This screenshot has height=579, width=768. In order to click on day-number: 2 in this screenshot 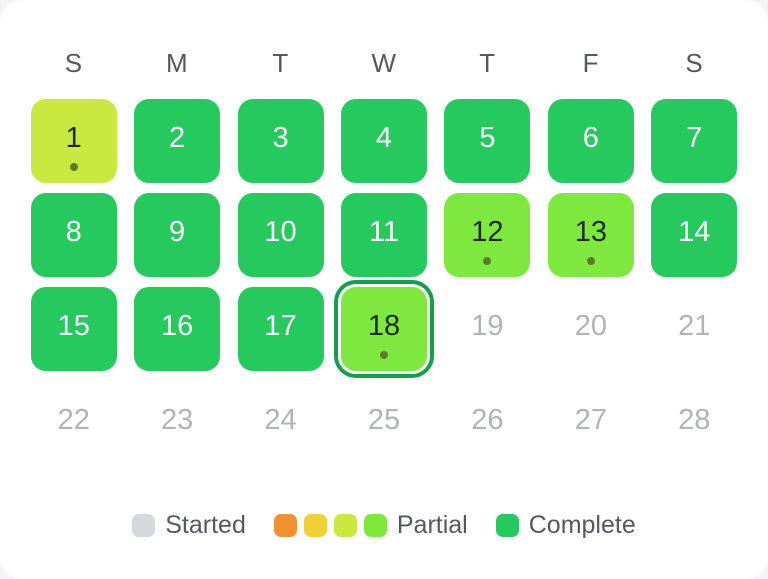, I will do `click(177, 137)`.